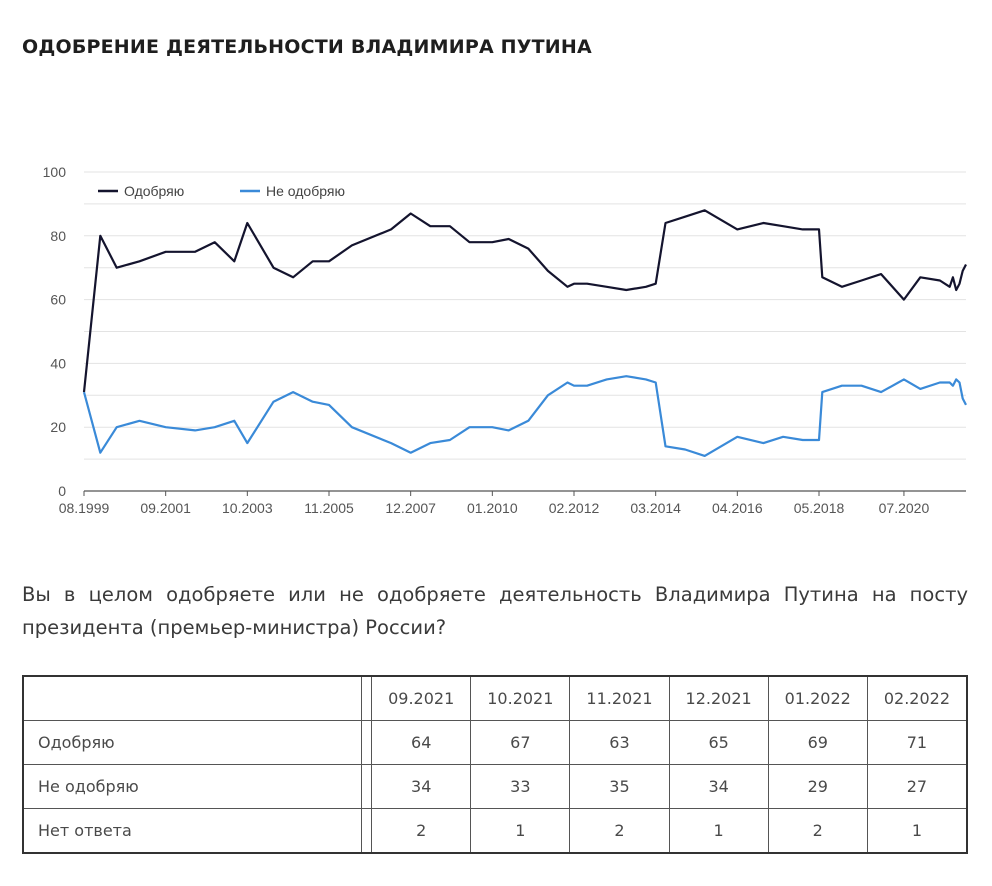  I want to click on y-axis-ticks: 0 20 40 60 80 100, so click(55, 331).